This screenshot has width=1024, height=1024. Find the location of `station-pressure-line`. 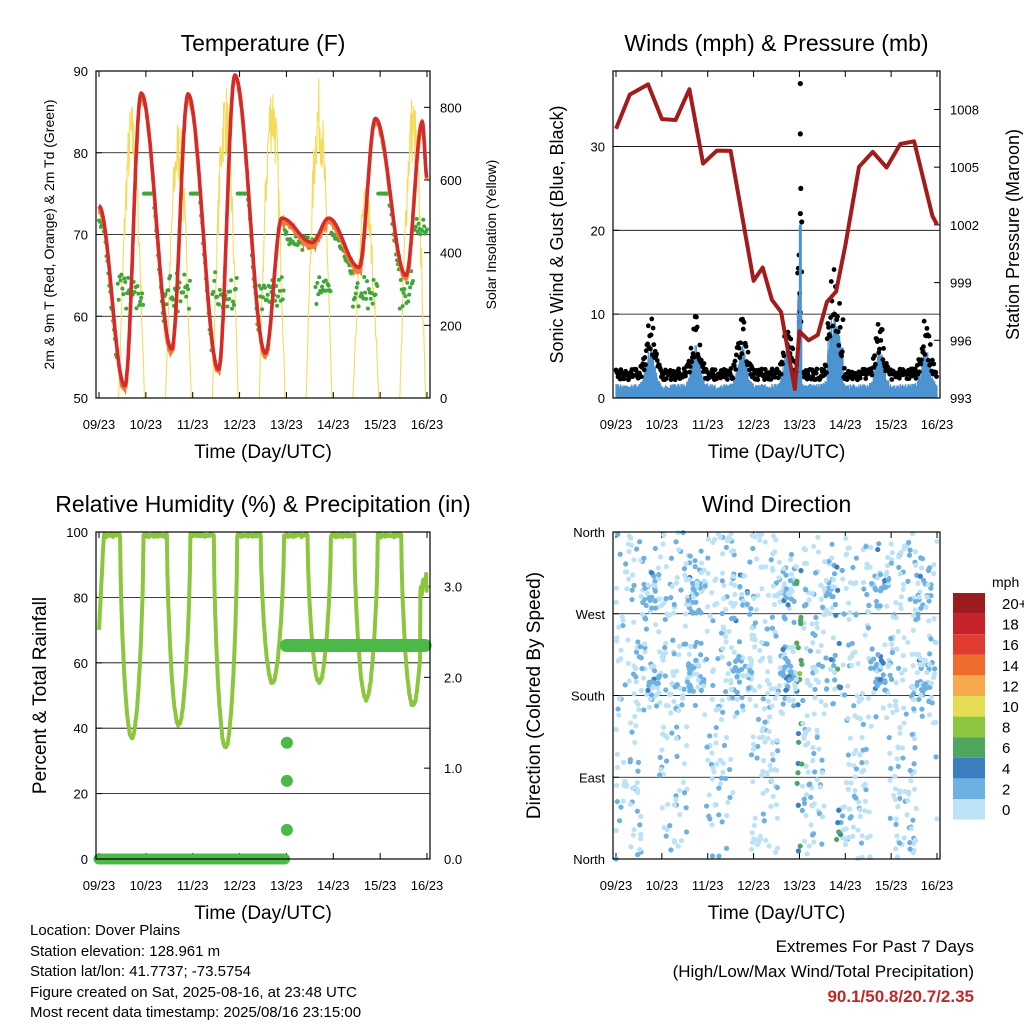

station-pressure-line is located at coordinates (776, 236).